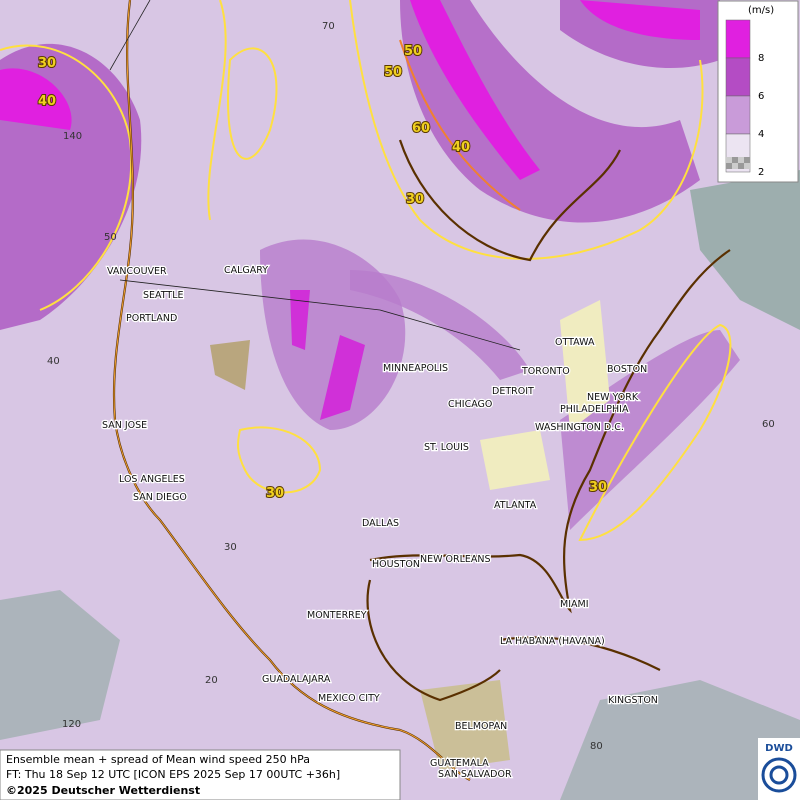  What do you see at coordinates (633, 700) in the screenshot?
I see `city-label: KINGSTON` at bounding box center [633, 700].